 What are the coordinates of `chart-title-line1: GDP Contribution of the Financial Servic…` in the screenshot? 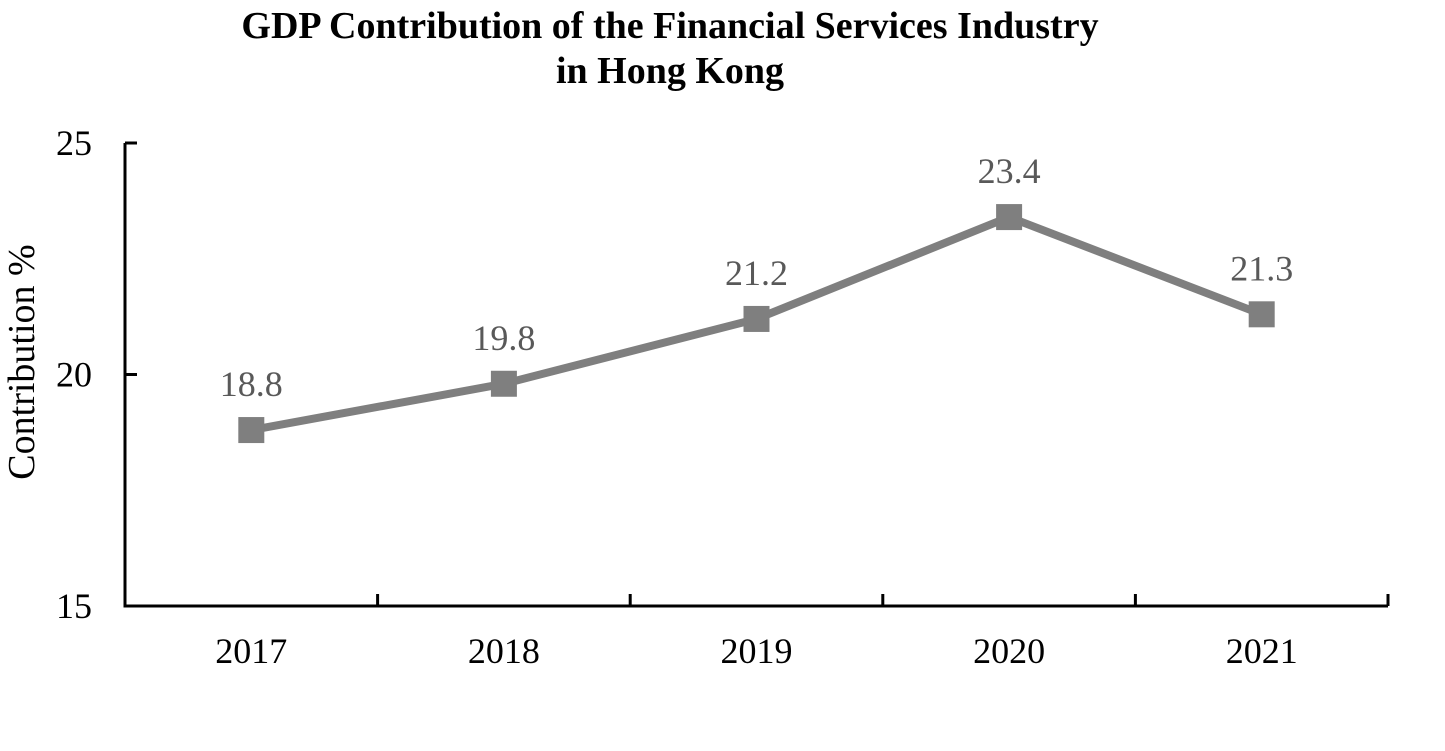 It's located at (670, 26).